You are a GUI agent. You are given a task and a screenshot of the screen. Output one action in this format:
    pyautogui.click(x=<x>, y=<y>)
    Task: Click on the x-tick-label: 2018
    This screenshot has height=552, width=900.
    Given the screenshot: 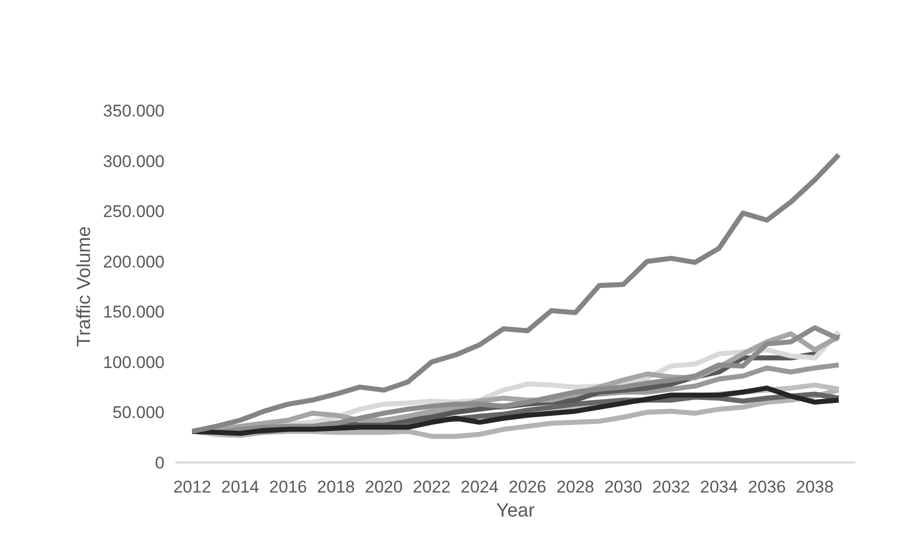 What is the action you would take?
    pyautogui.click(x=336, y=487)
    